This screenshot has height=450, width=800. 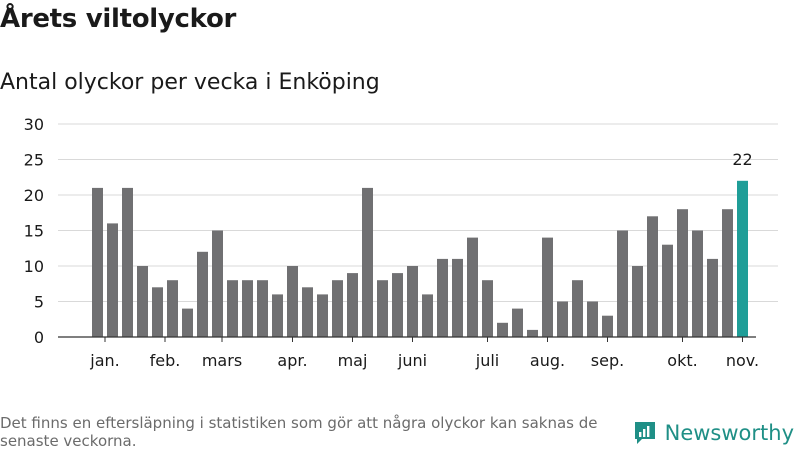 I want to click on x-tick-label: apr., so click(x=292, y=360).